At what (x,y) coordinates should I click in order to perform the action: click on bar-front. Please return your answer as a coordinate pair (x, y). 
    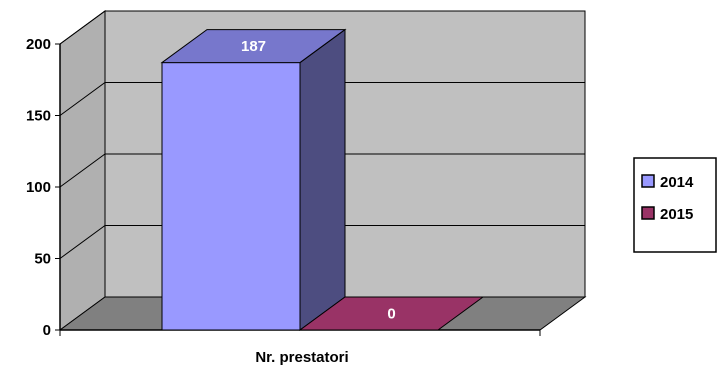
    Looking at the image, I should click on (231, 196).